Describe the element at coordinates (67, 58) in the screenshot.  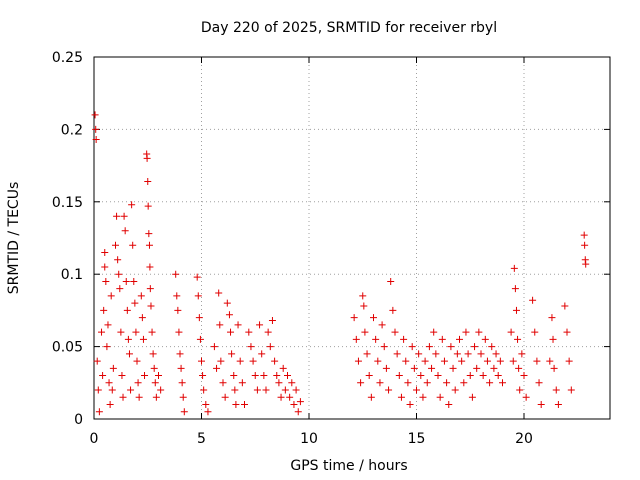
I see `y-tick-label: 0.25` at that location.